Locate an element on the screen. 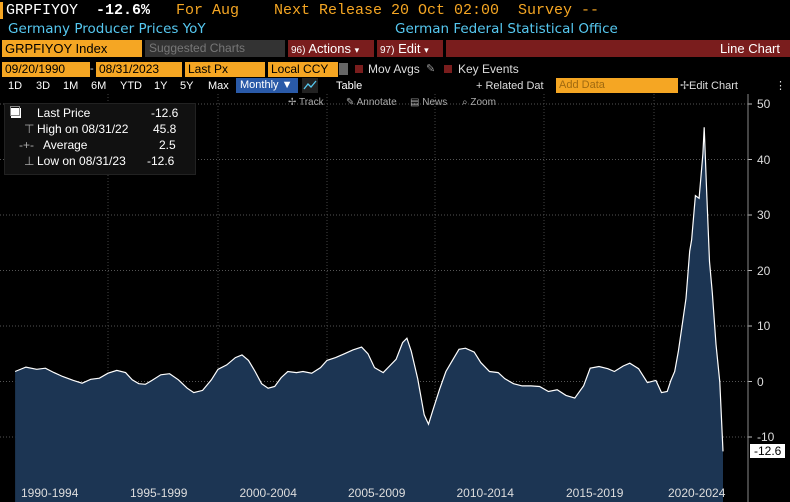 The height and width of the screenshot is (502, 790). mov-avgs-checkbox is located at coordinates (359, 69).